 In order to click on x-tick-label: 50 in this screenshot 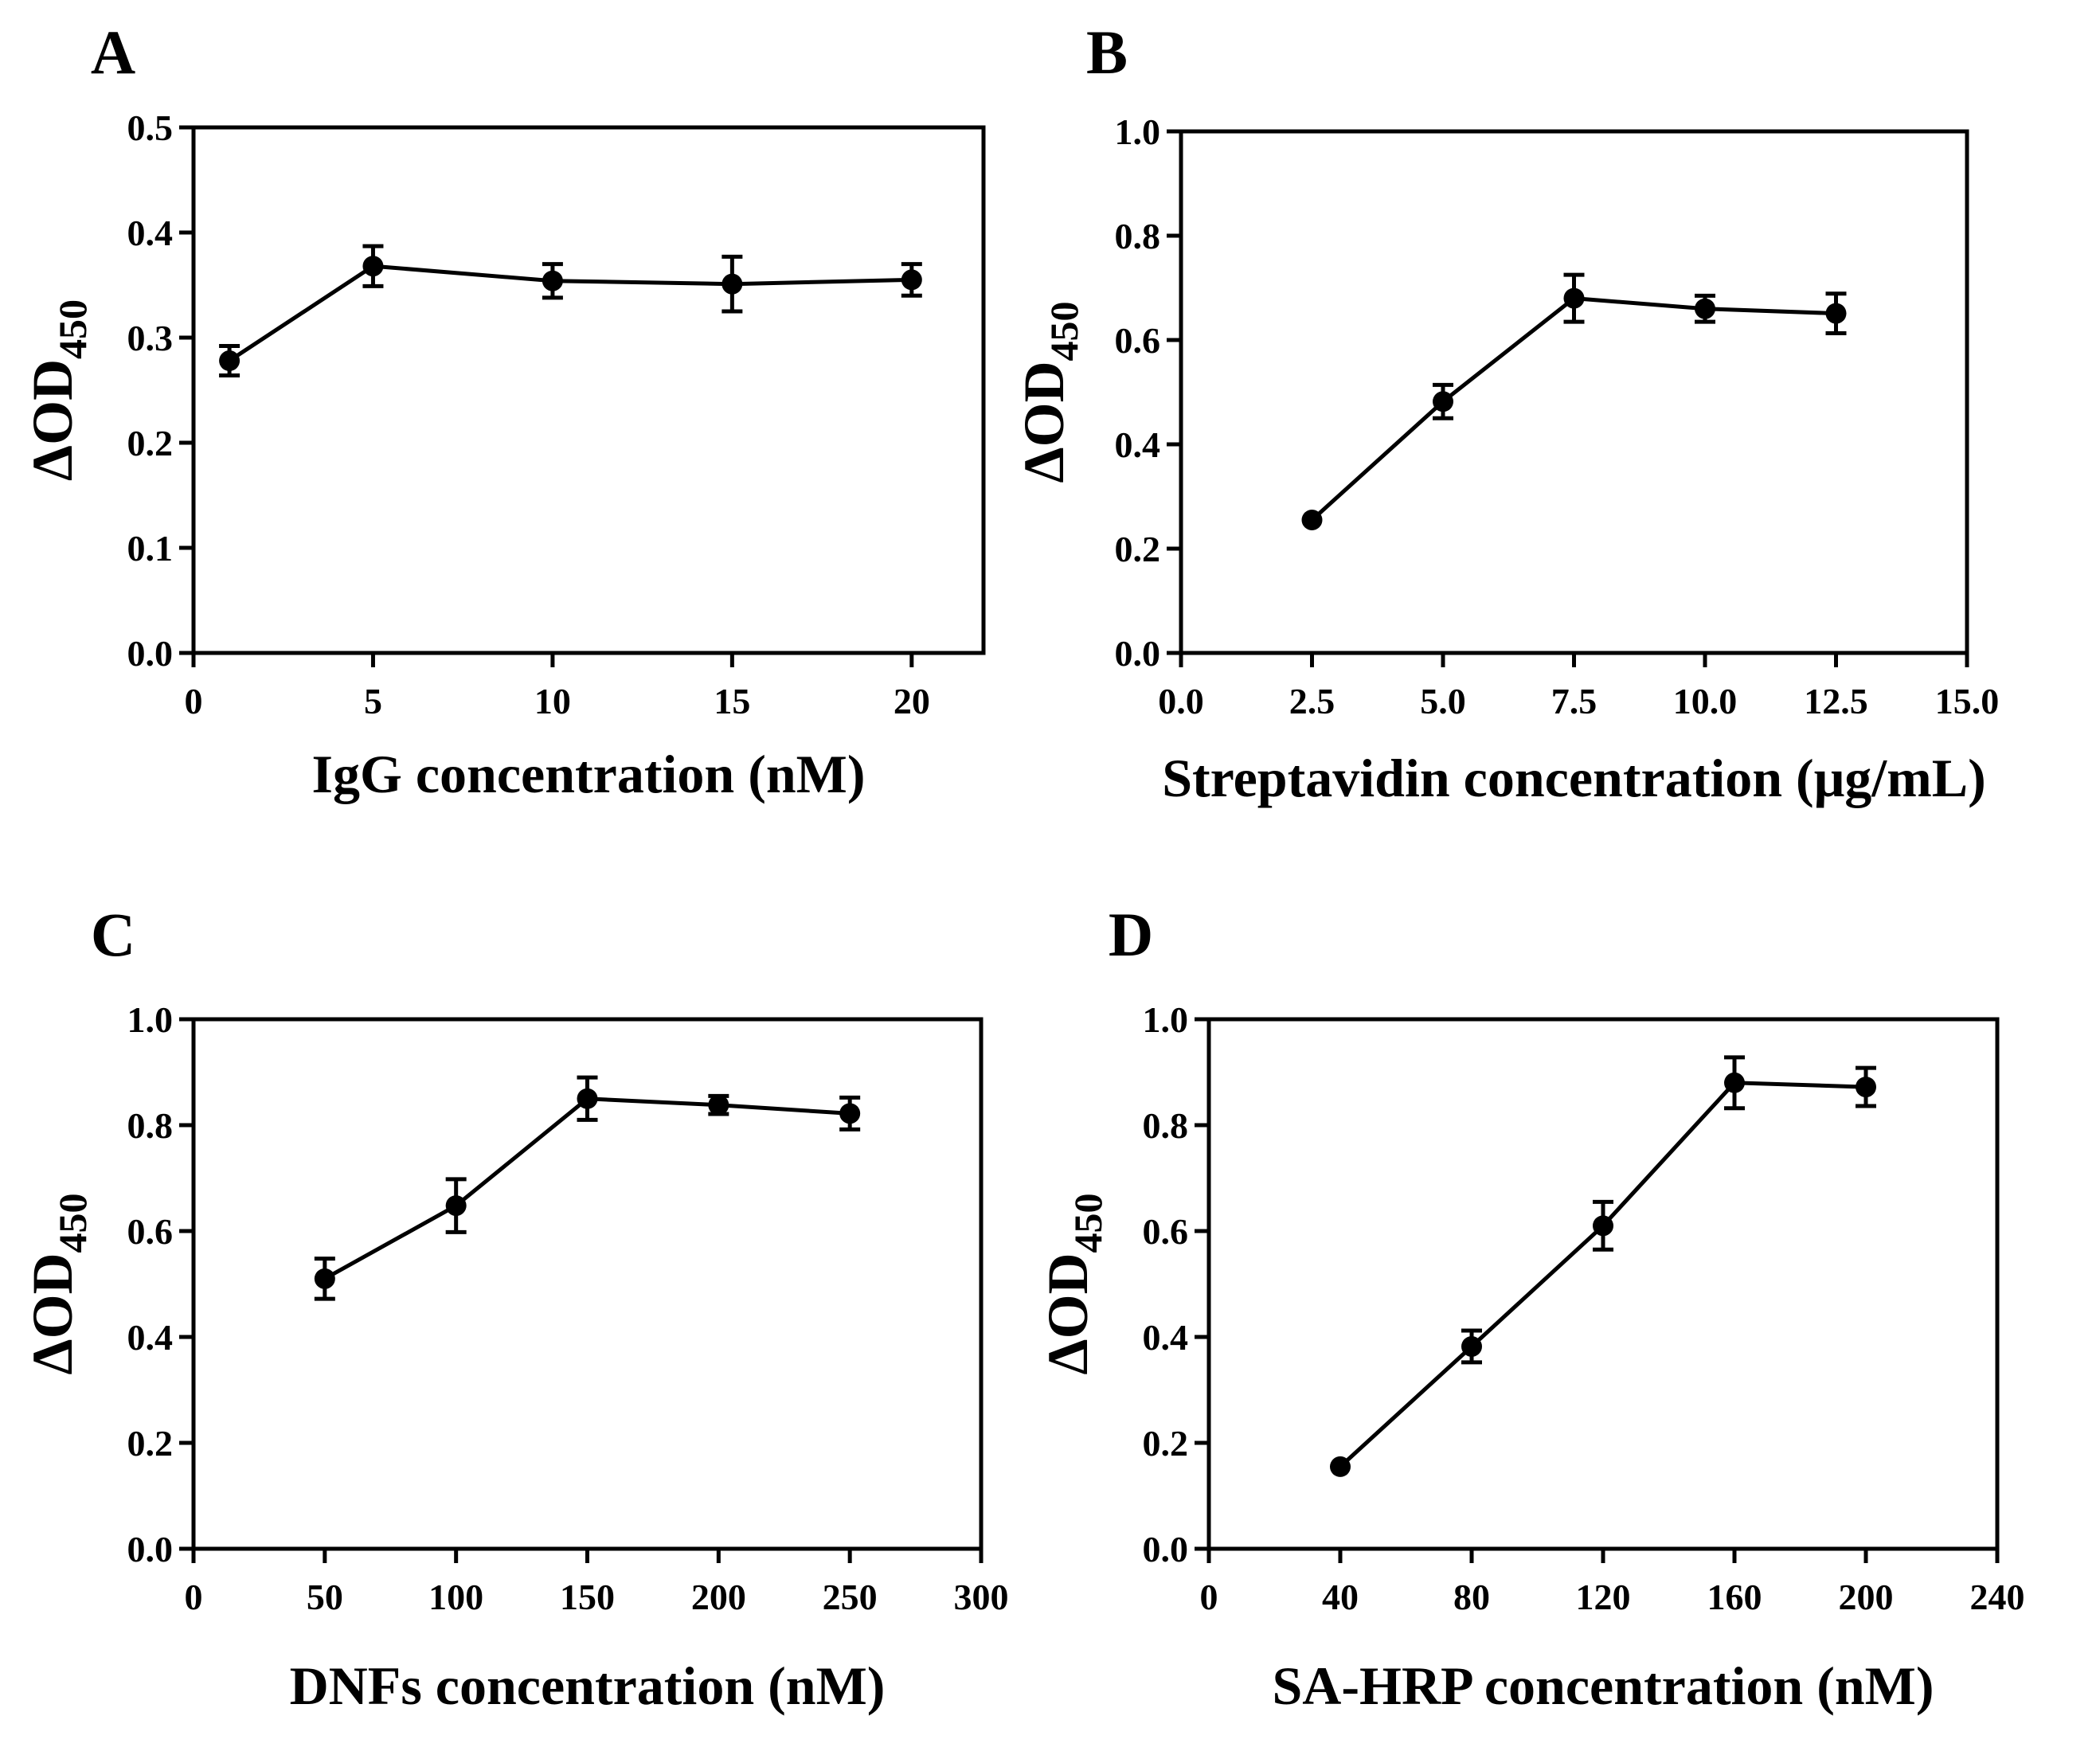, I will do `click(325, 1597)`.